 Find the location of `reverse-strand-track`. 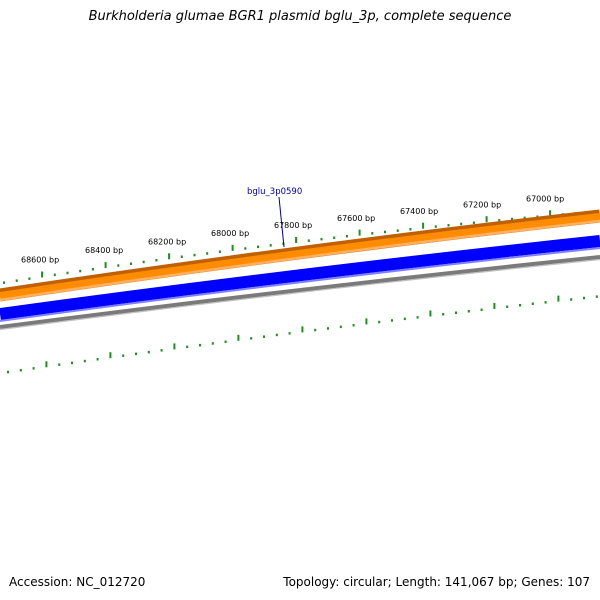

reverse-strand-track is located at coordinates (300, 277).